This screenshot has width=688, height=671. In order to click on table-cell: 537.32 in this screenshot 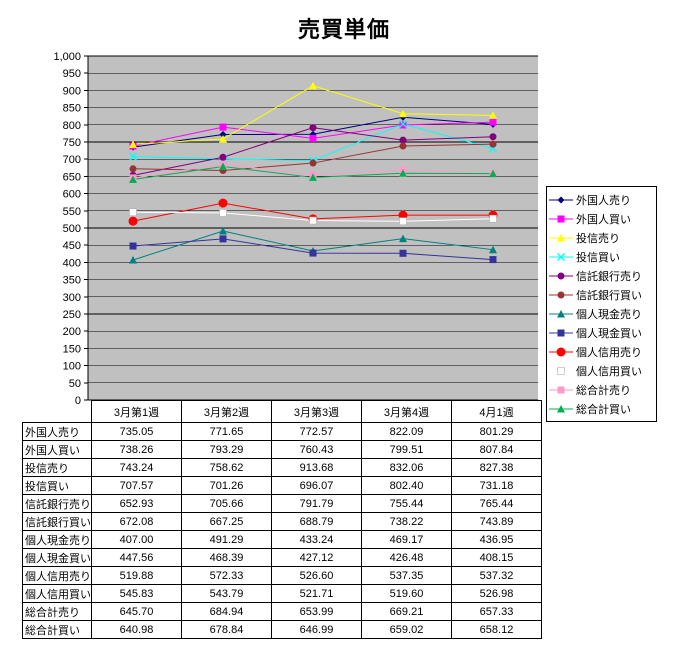, I will do `click(496, 575)`.